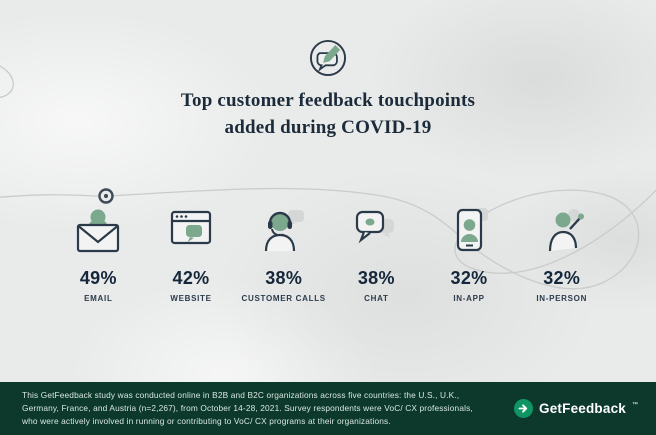  I want to click on speech-bubble-pencil-icon, so click(328, 58).